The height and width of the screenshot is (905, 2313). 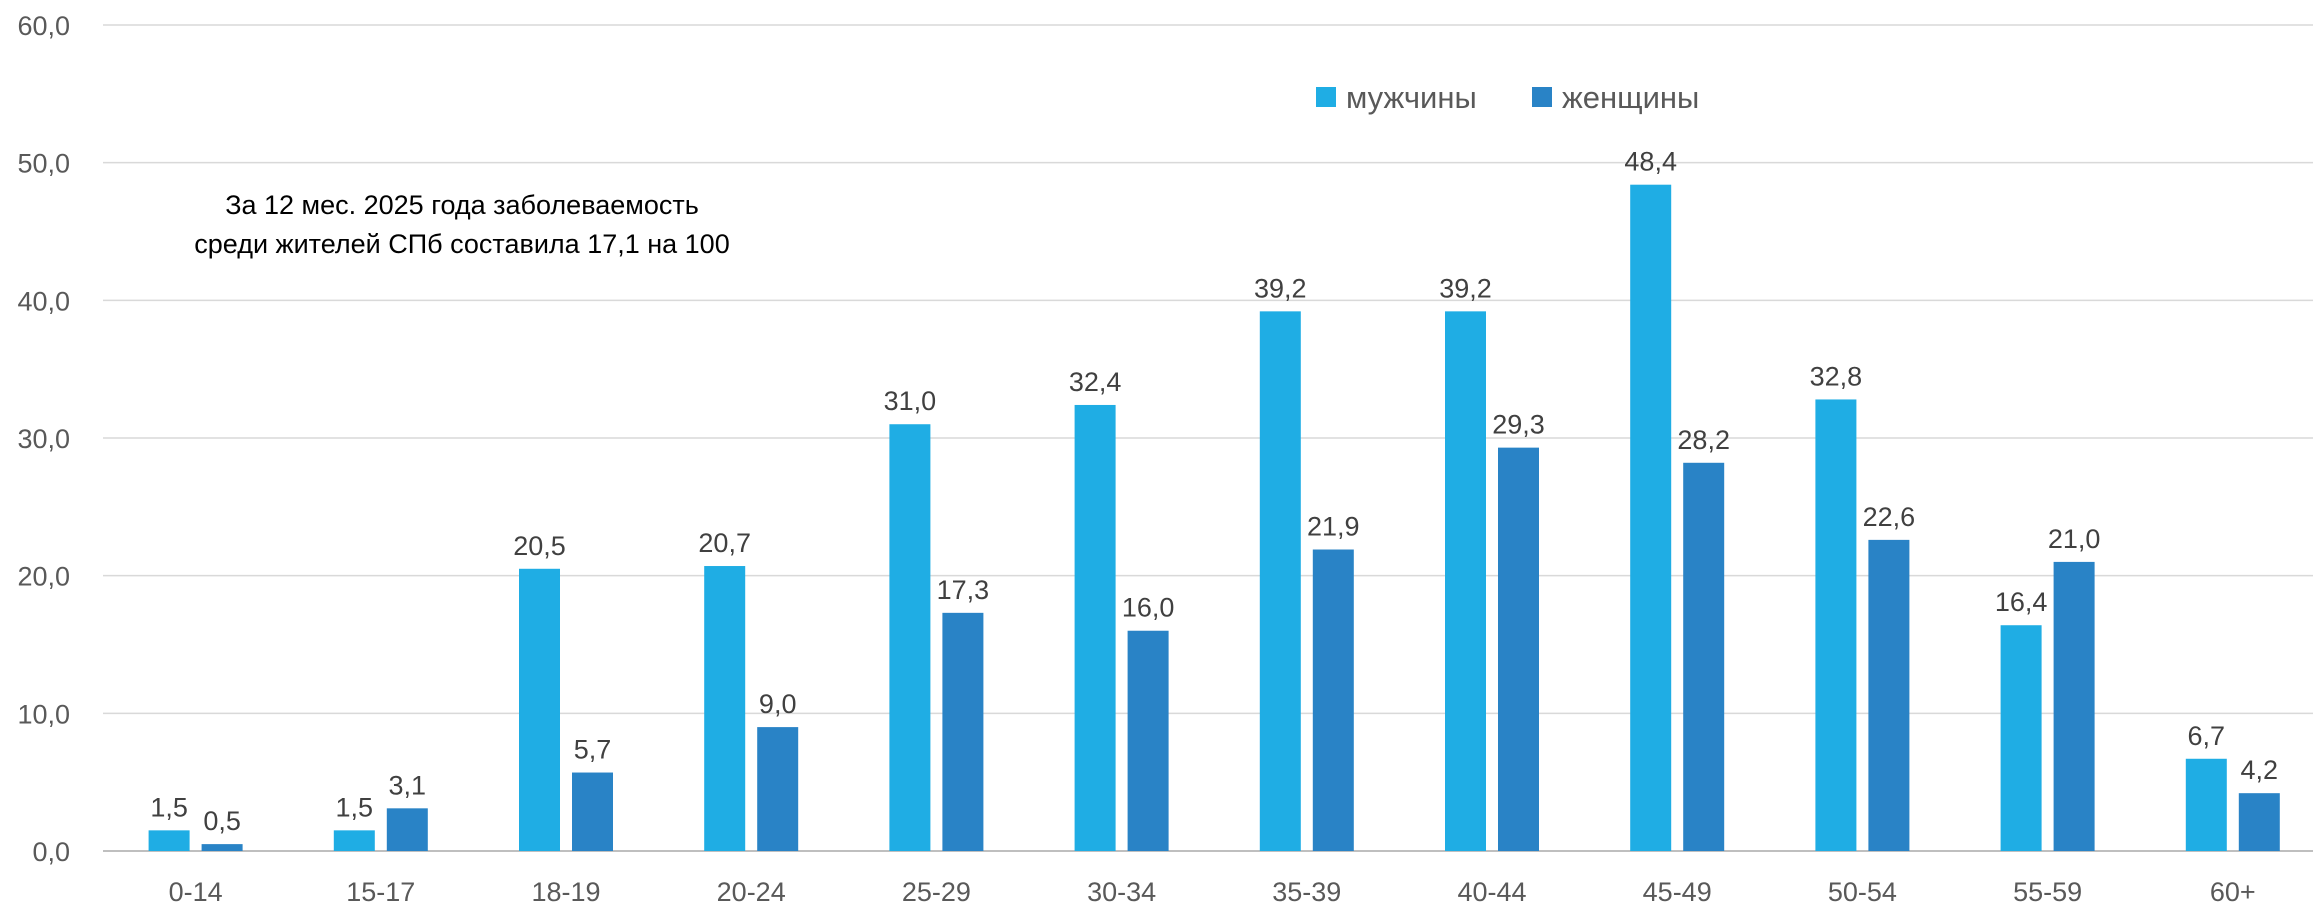 What do you see at coordinates (2021, 602) in the screenshot?
I see `data-label: 16,4` at bounding box center [2021, 602].